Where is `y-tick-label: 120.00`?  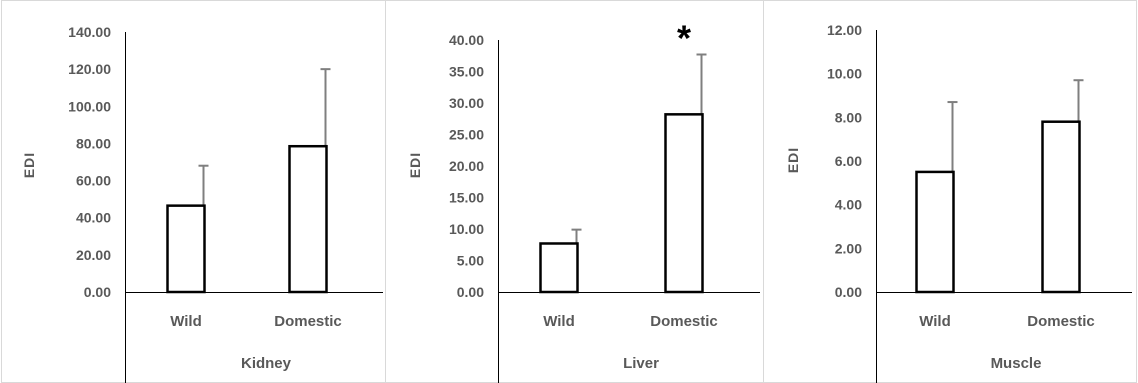 y-tick-label: 120.00 is located at coordinates (89, 69).